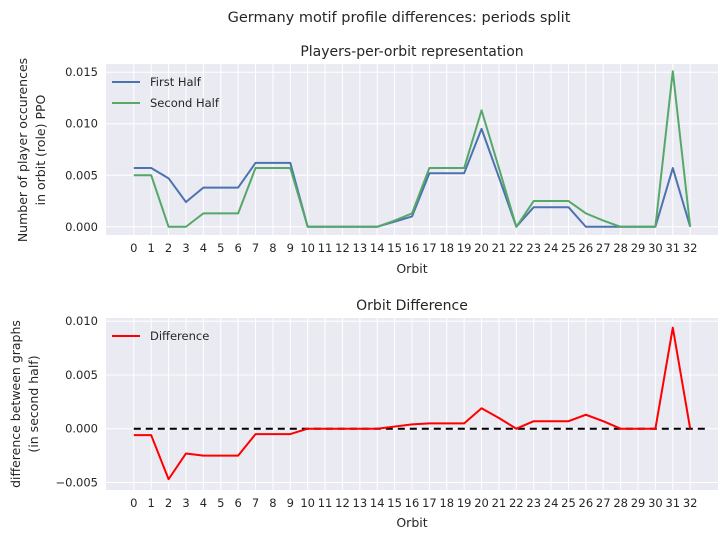  I want to click on y-axis-label: in orbit (role) PPO, so click(40, 149).